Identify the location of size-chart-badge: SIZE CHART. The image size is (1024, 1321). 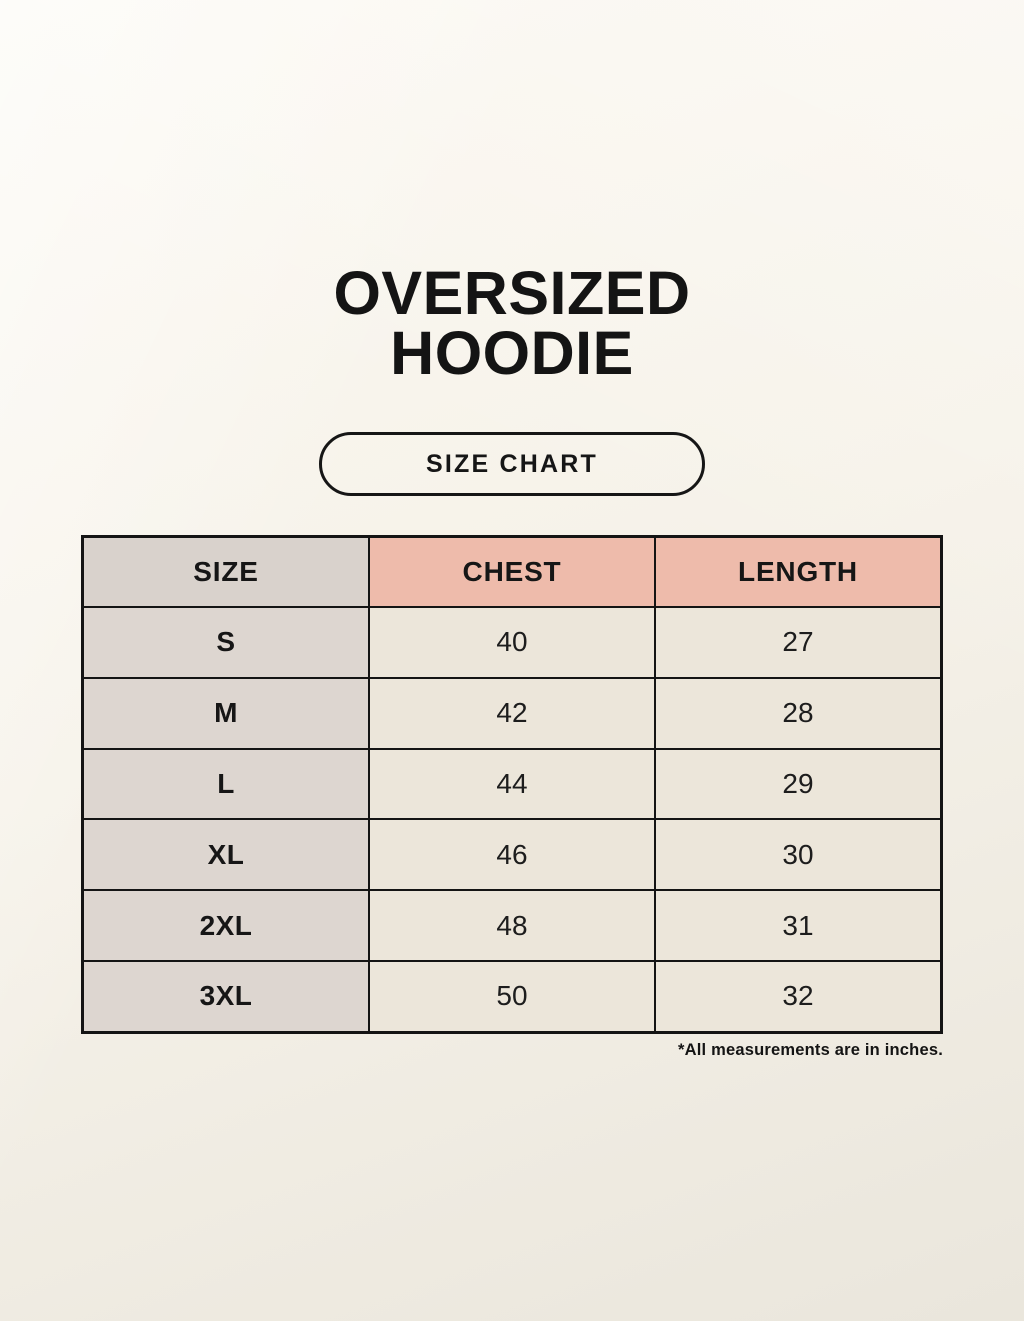
(512, 464).